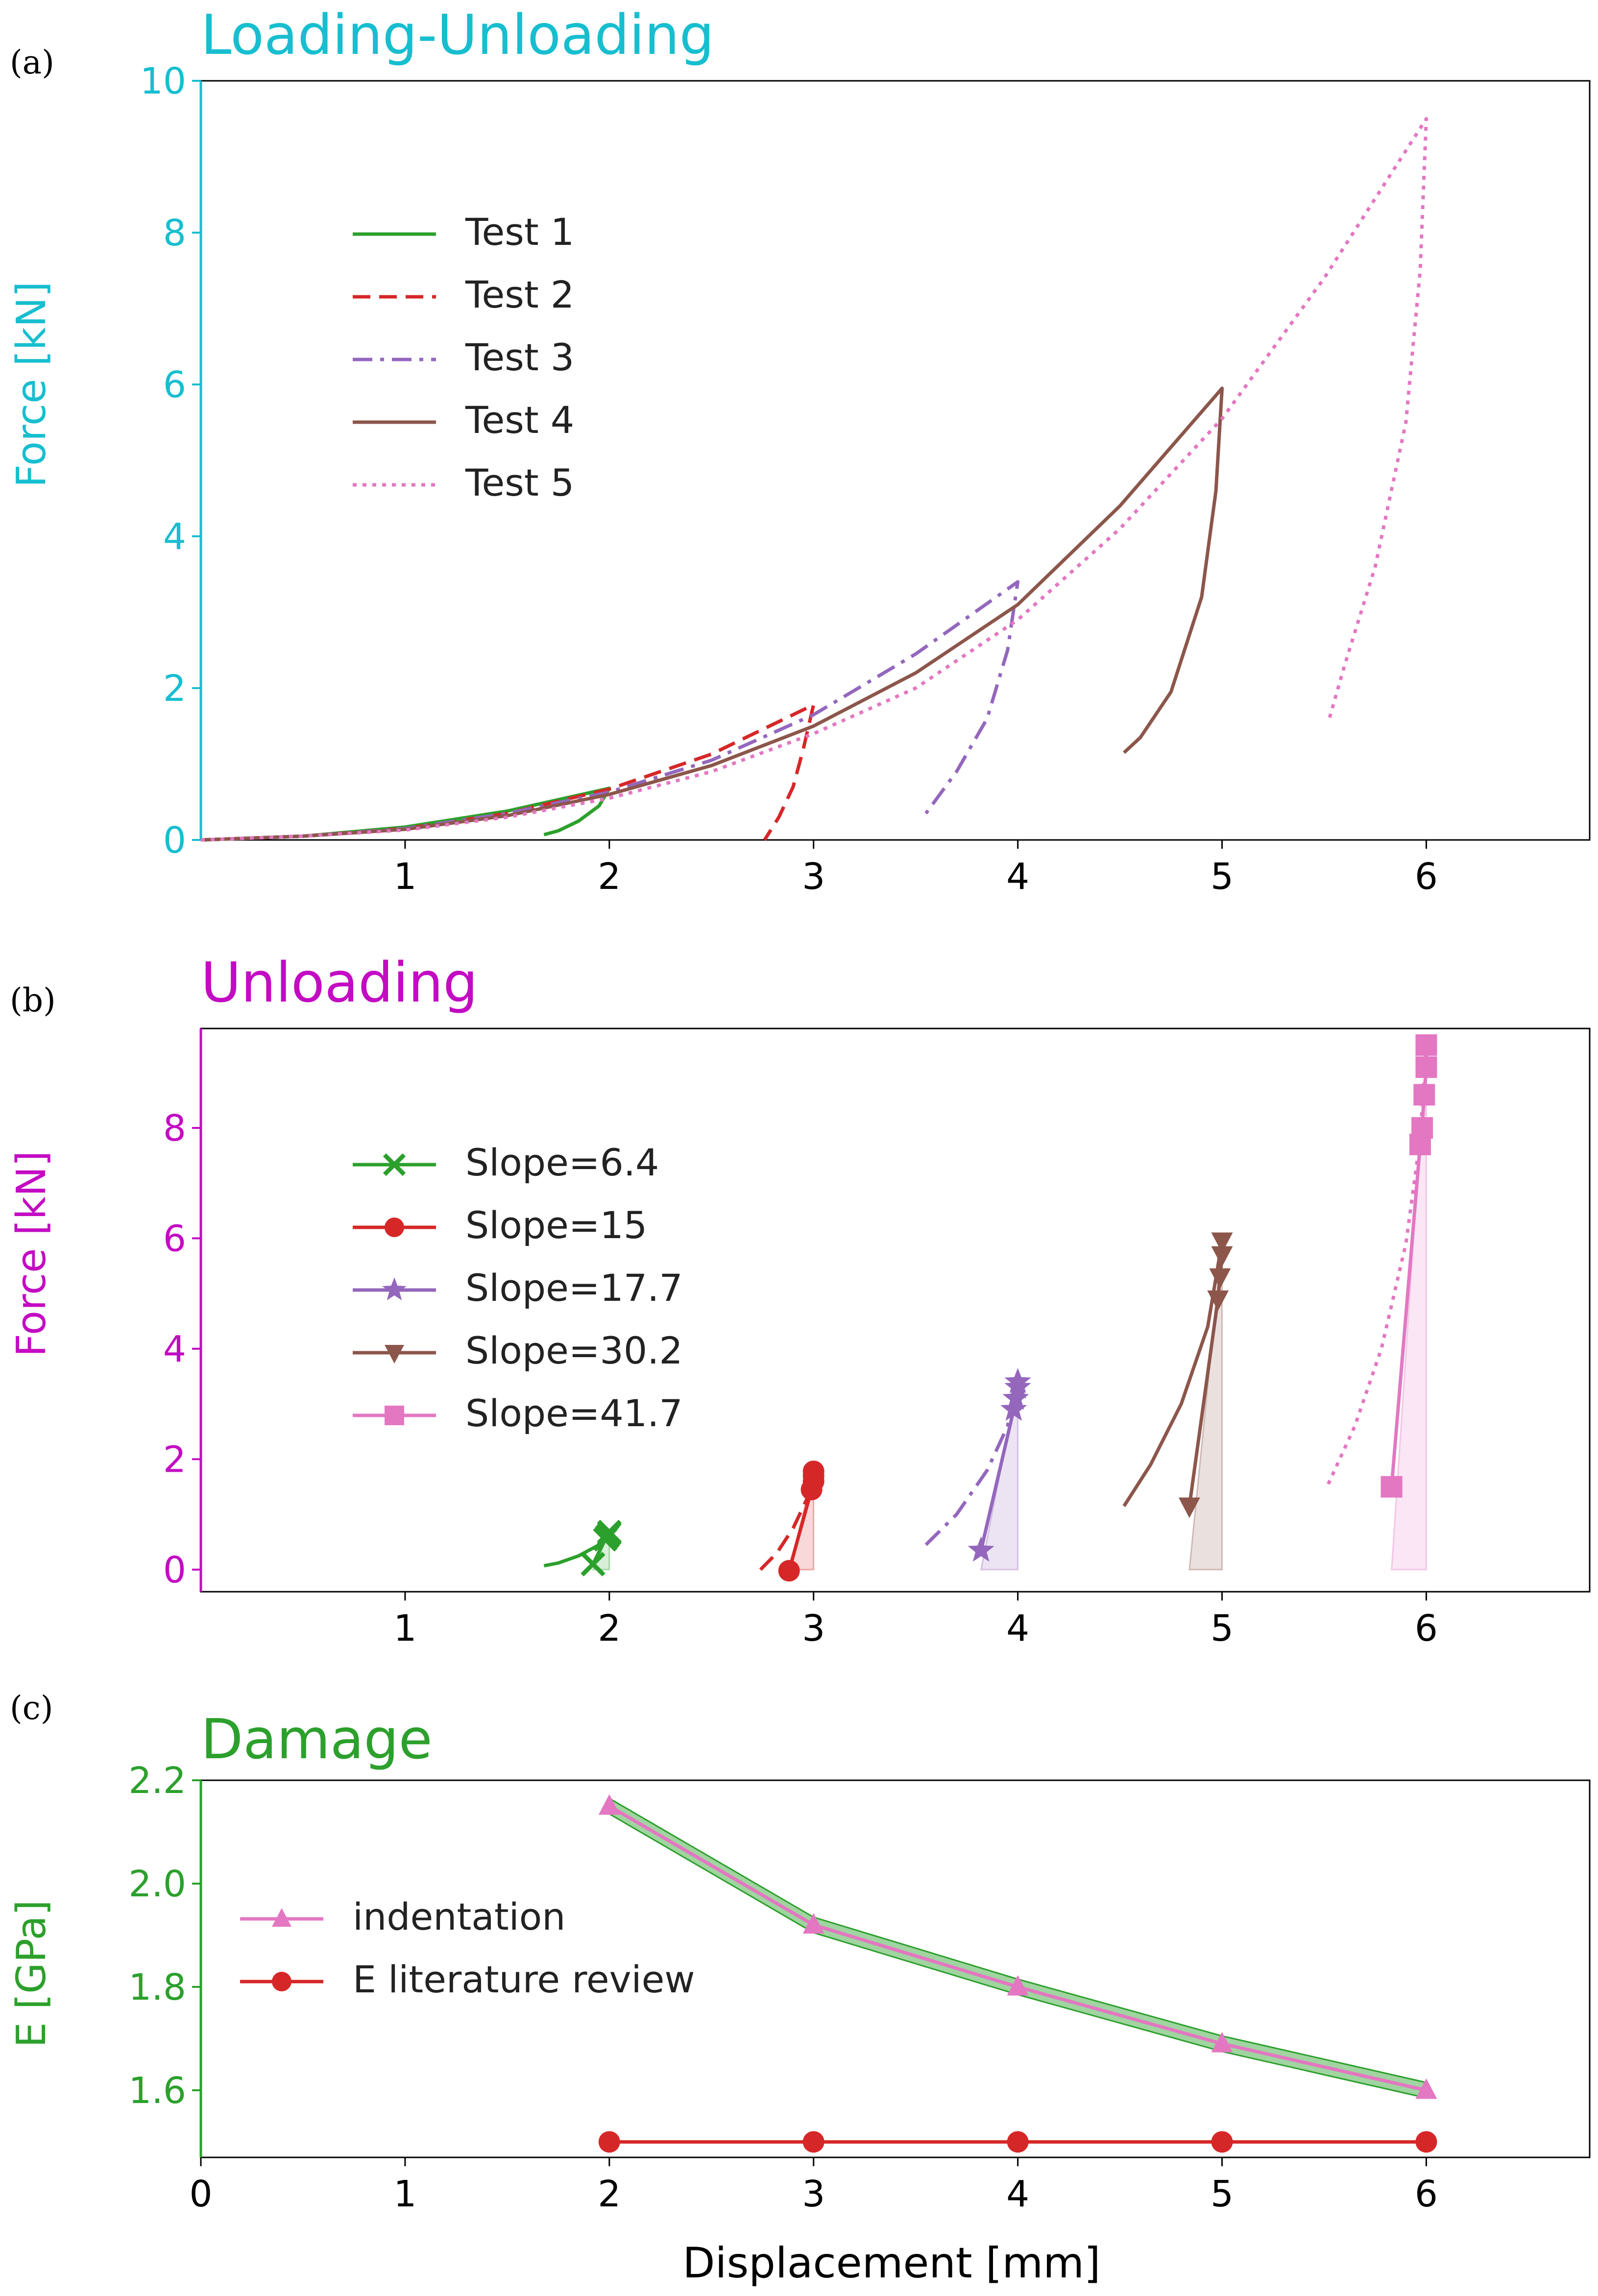 The image size is (1598, 2296). What do you see at coordinates (556, 1225) in the screenshot?
I see `panel-b-legend-label: Slope=15` at bounding box center [556, 1225].